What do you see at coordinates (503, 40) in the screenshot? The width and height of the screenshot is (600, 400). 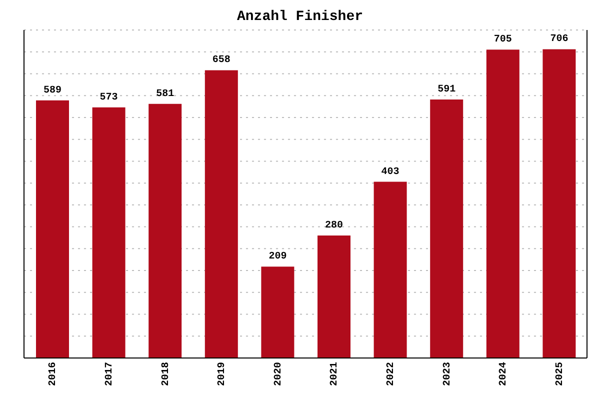 I see `data-label: 705` at bounding box center [503, 40].